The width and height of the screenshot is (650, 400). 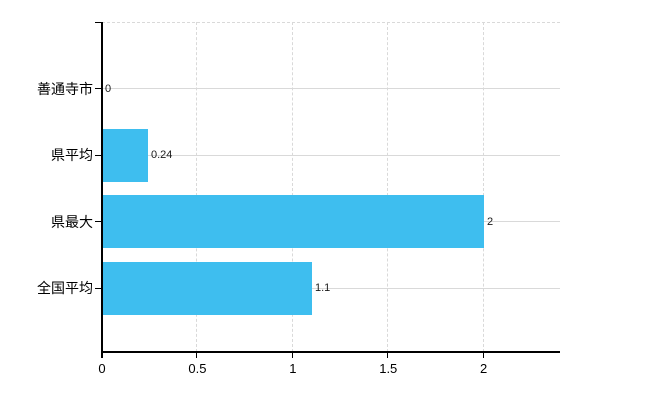 I want to click on x-tick-label: 0.5, so click(x=197, y=368).